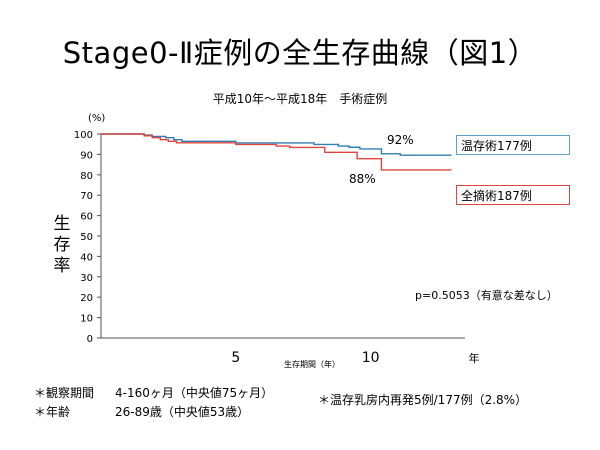 This screenshot has height=450, width=600. I want to click on y-tick-label: 100, so click(83, 135).